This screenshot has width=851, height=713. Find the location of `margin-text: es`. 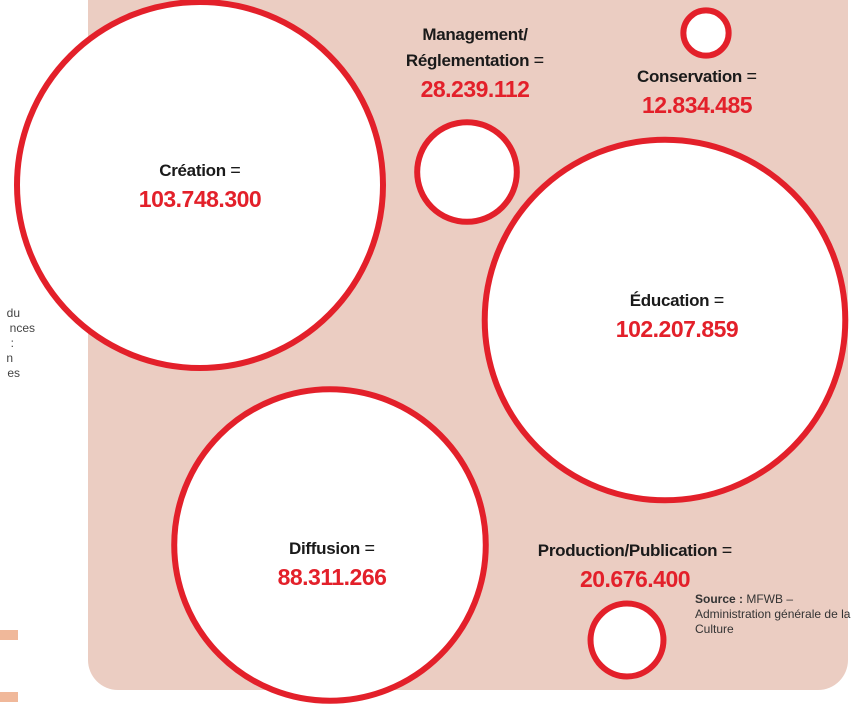

margin-text: es is located at coordinates (13, 373).